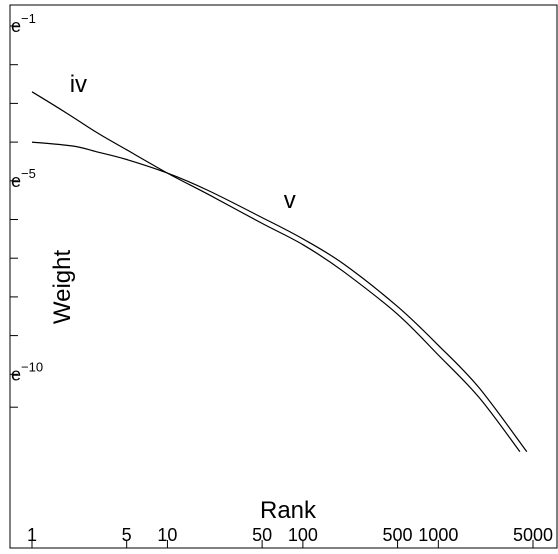  Describe the element at coordinates (303, 535) in the screenshot. I see `x-tick-label: 100` at that location.